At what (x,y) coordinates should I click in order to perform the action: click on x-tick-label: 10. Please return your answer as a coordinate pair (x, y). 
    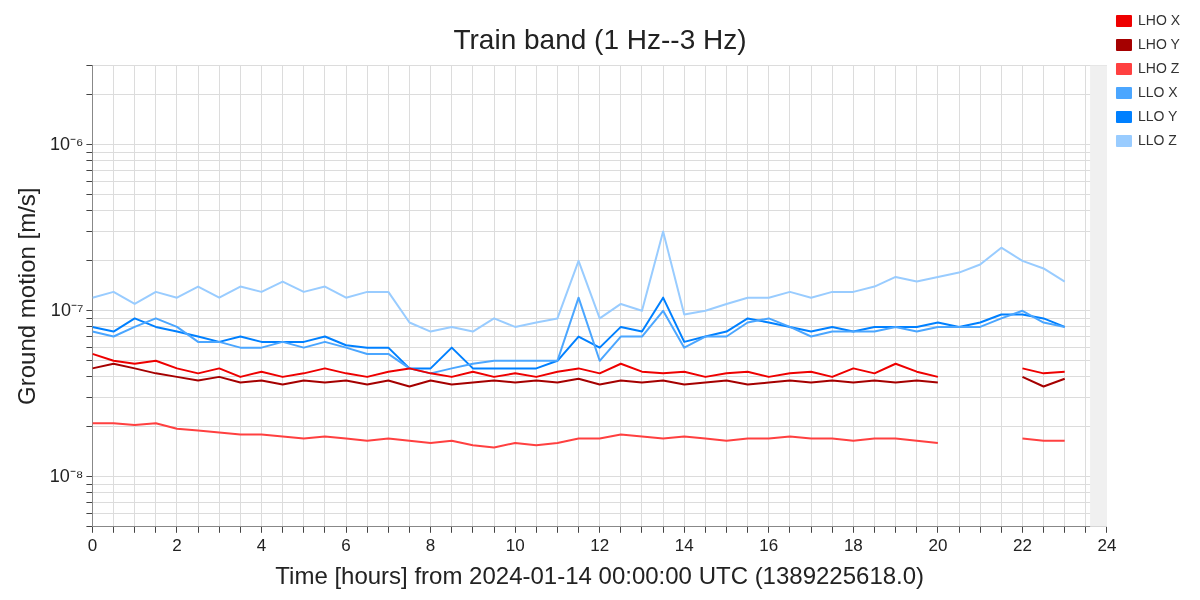
    Looking at the image, I should click on (515, 545).